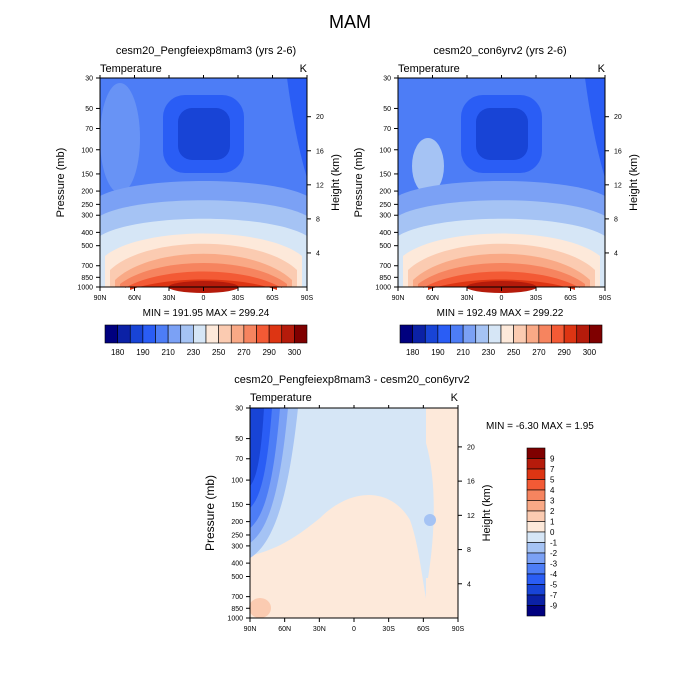  What do you see at coordinates (257, 447) in the screenshot?
I see `diff-negative-wedge` at bounding box center [257, 447].